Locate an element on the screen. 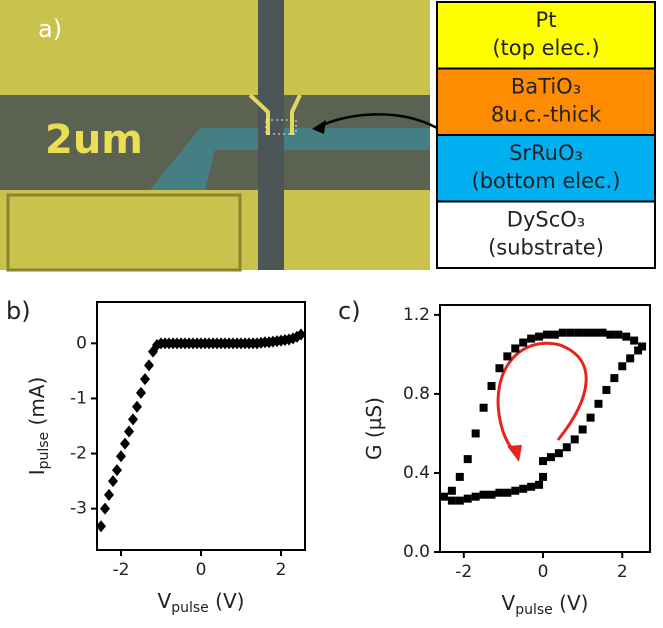 This screenshot has height=628, width=663. bottom-electrode is located at coordinates (290, 159).